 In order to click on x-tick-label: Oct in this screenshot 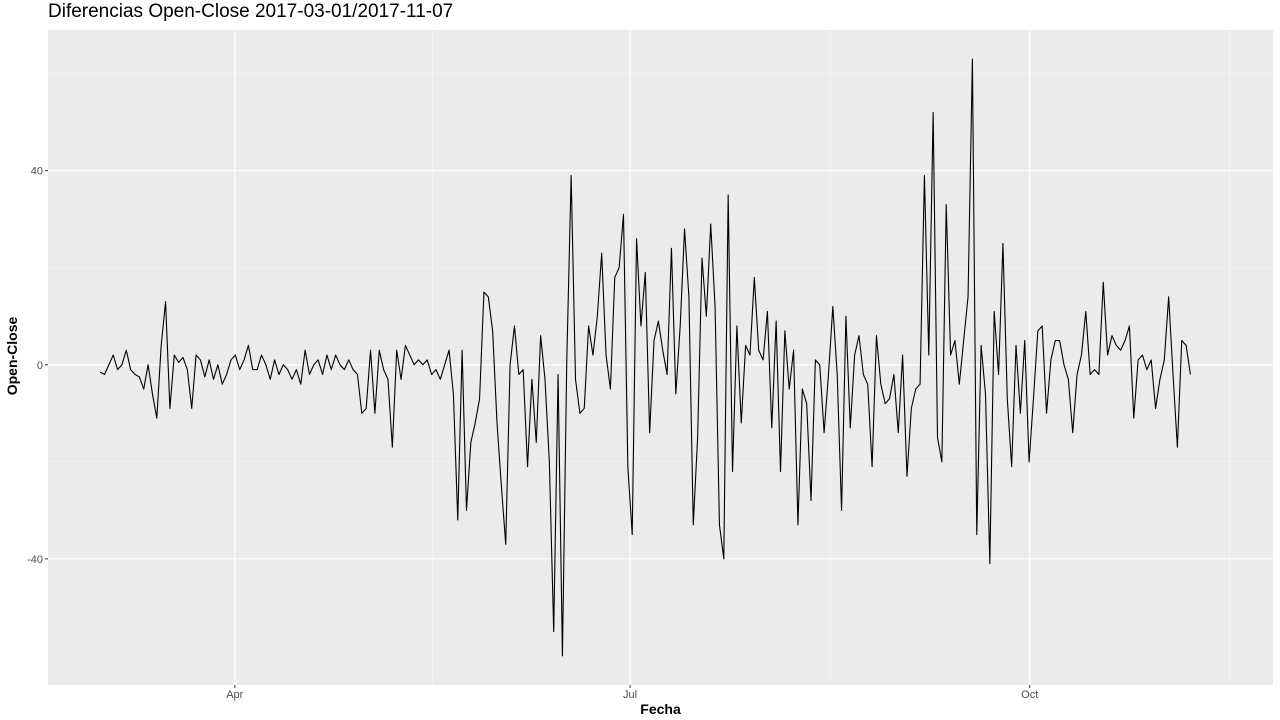, I will do `click(1029, 695)`.